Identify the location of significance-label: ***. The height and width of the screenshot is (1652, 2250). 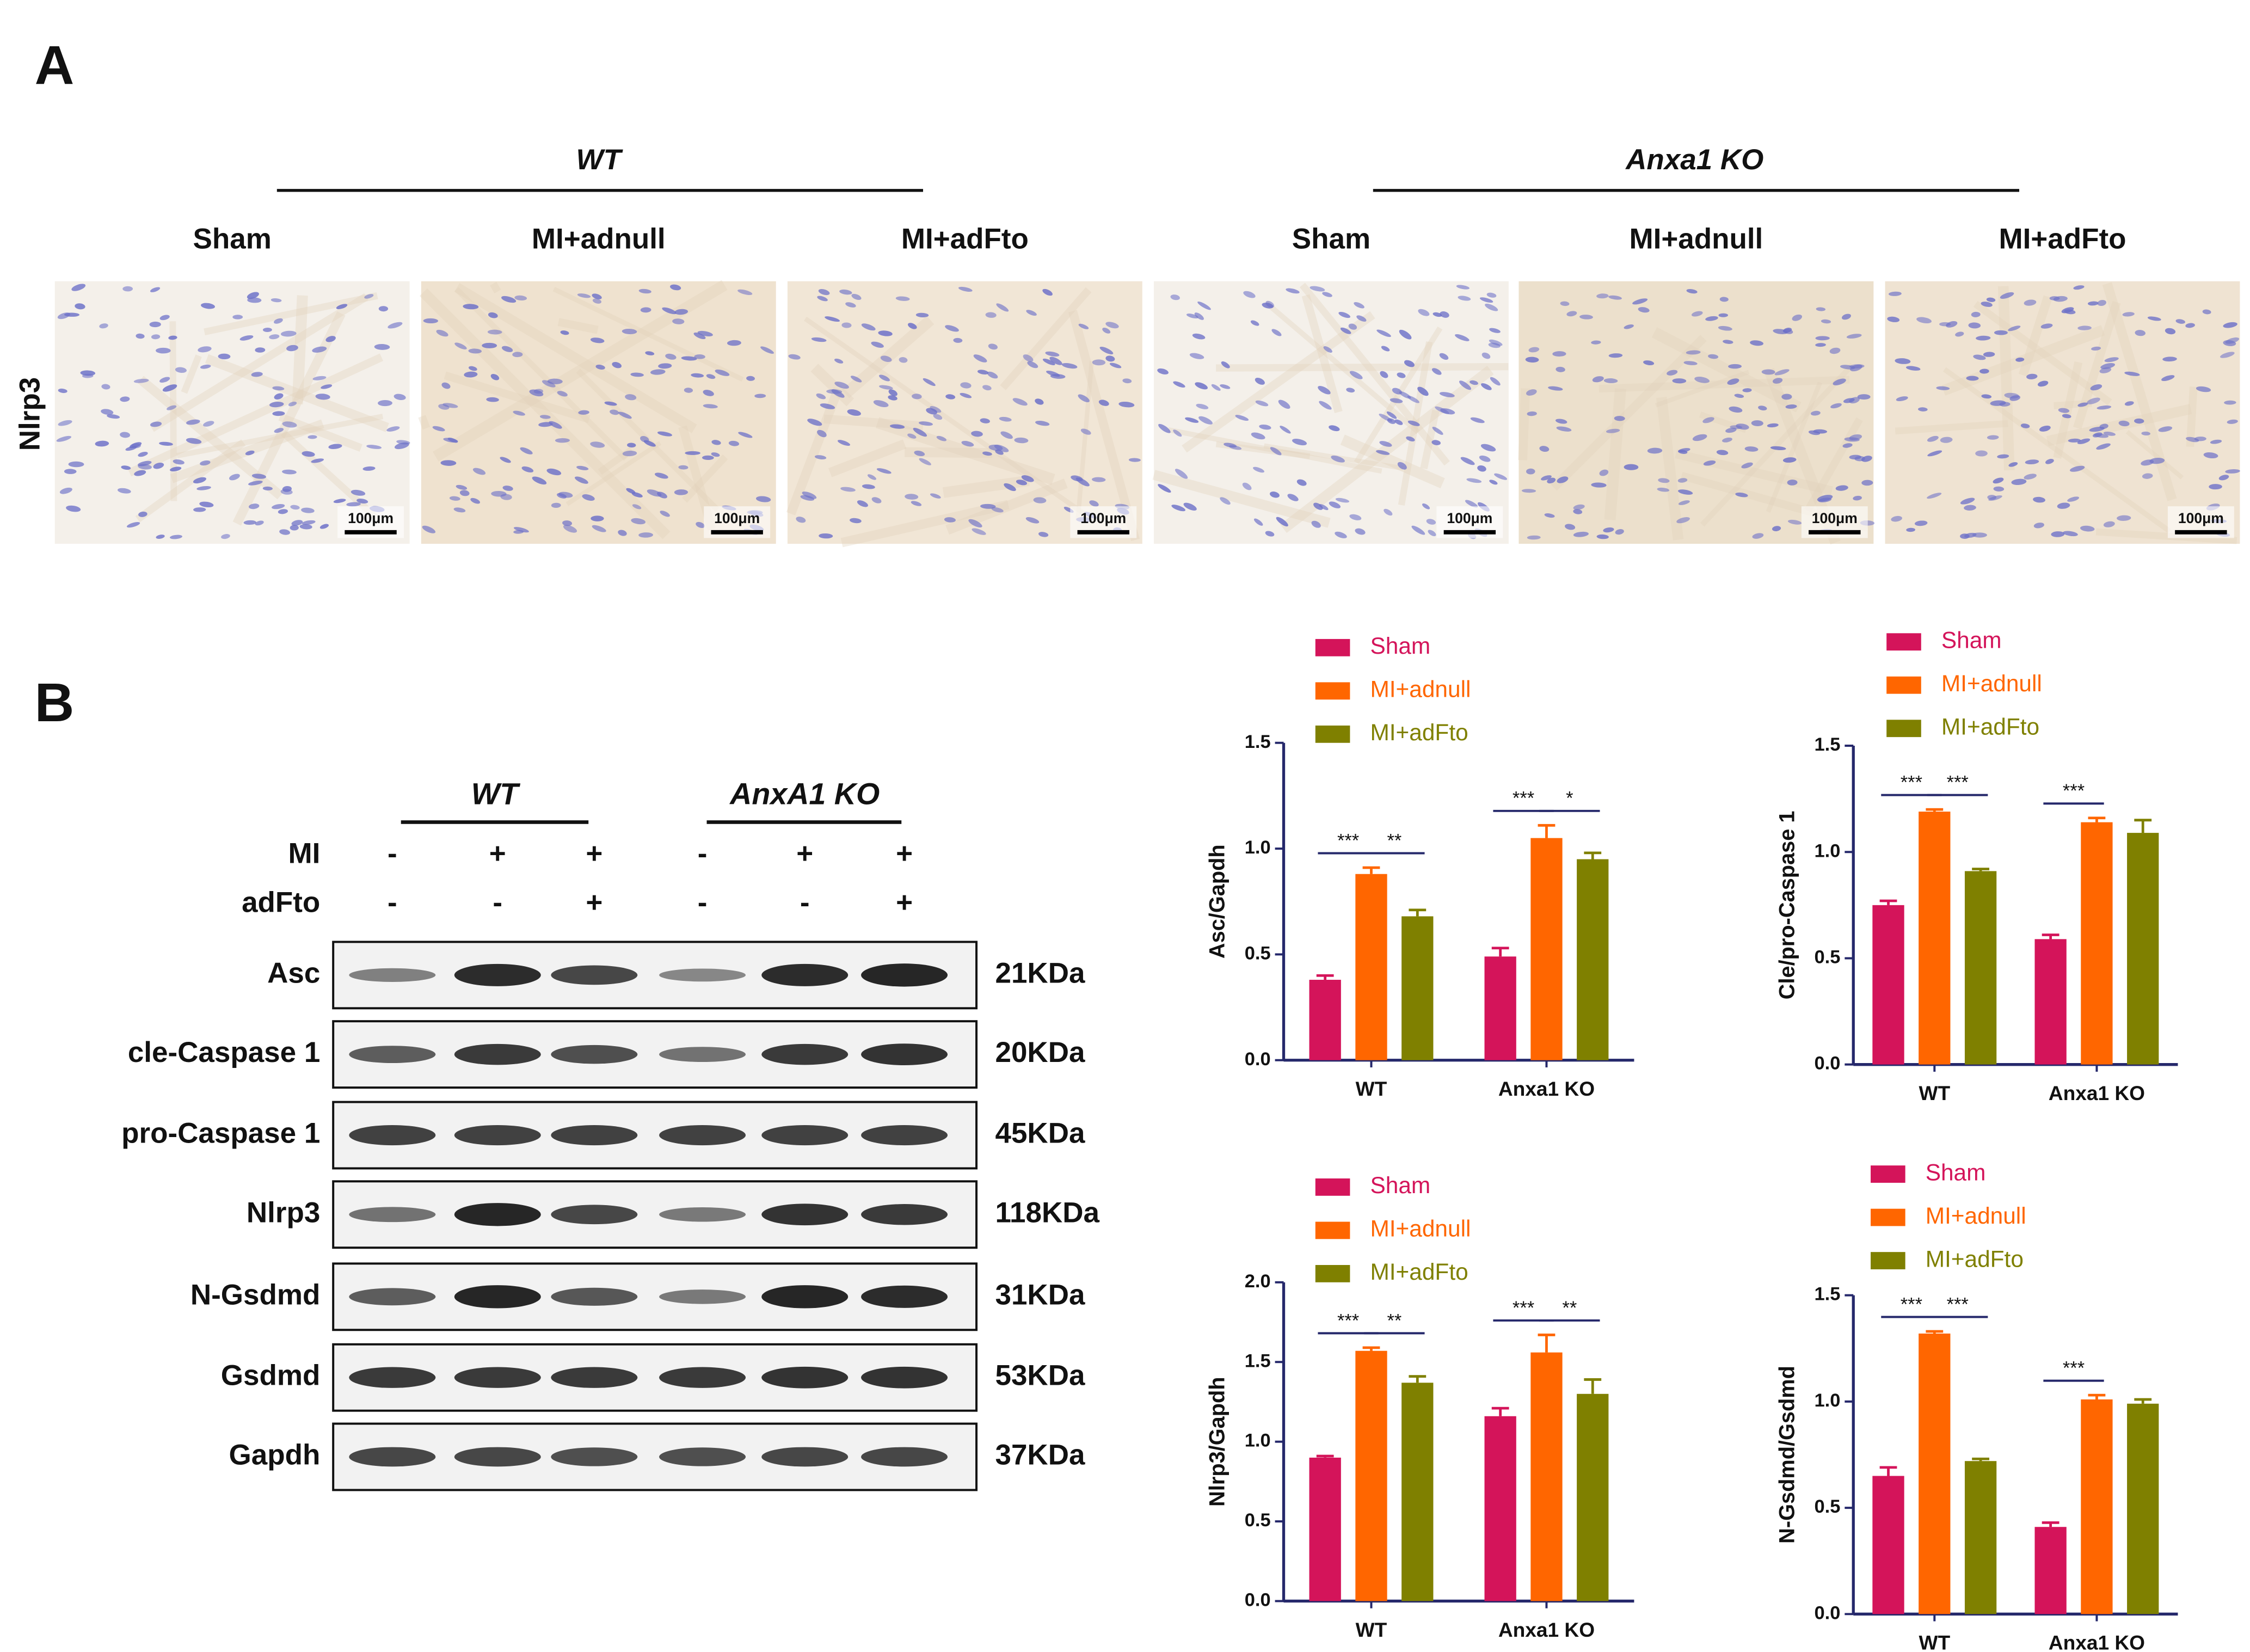
(1958, 782).